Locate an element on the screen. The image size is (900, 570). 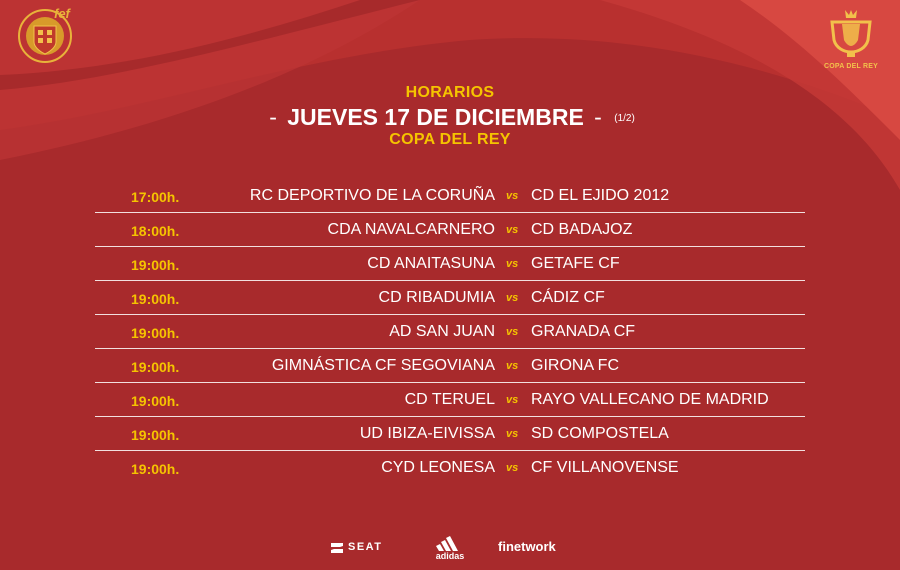
seat-logo: SEAT is located at coordinates (357, 547).